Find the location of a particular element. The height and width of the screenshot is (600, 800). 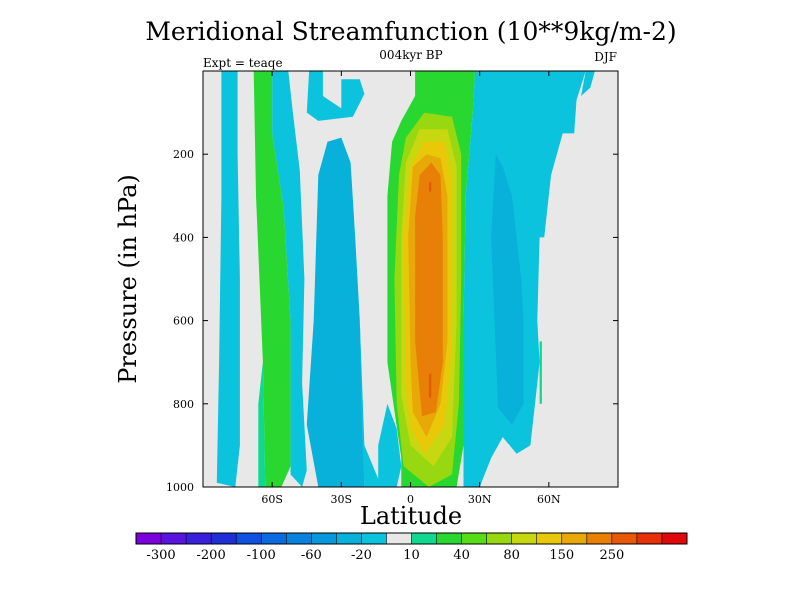

y-tick-label: 1000 is located at coordinates (180, 487).